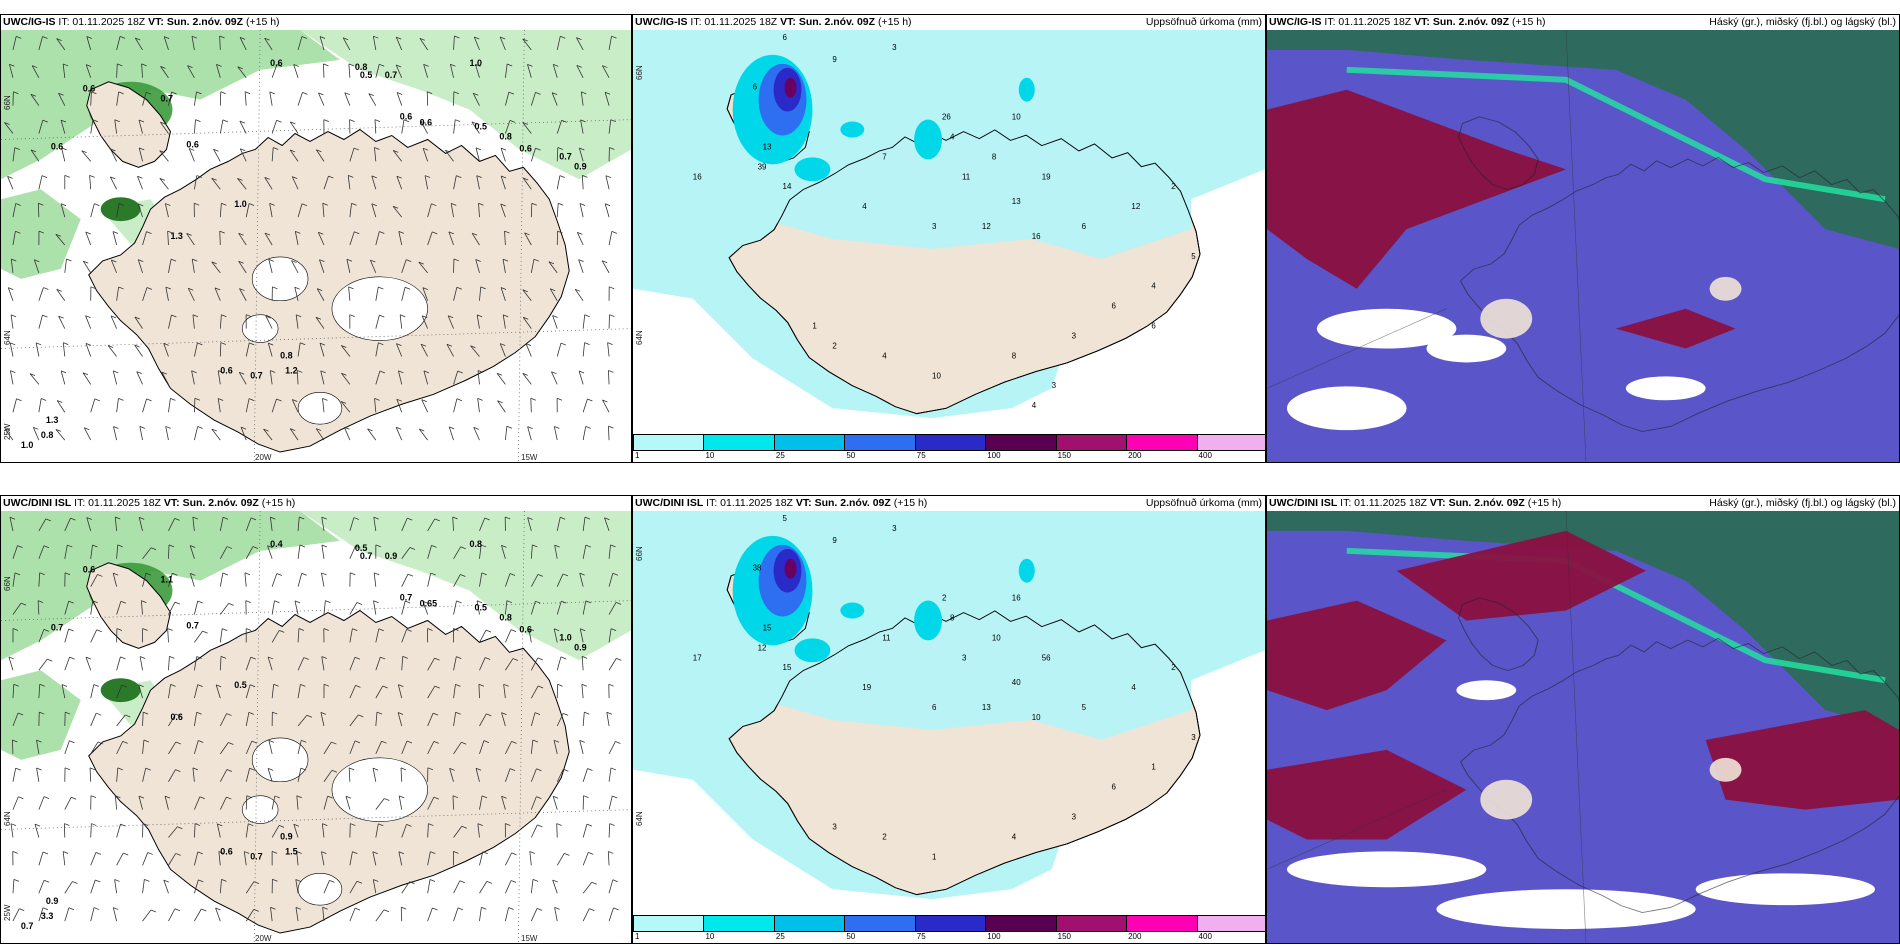 This screenshot has width=1900, height=950. What do you see at coordinates (639, 337) in the screenshot?
I see `right-lat-64: 64N` at bounding box center [639, 337].